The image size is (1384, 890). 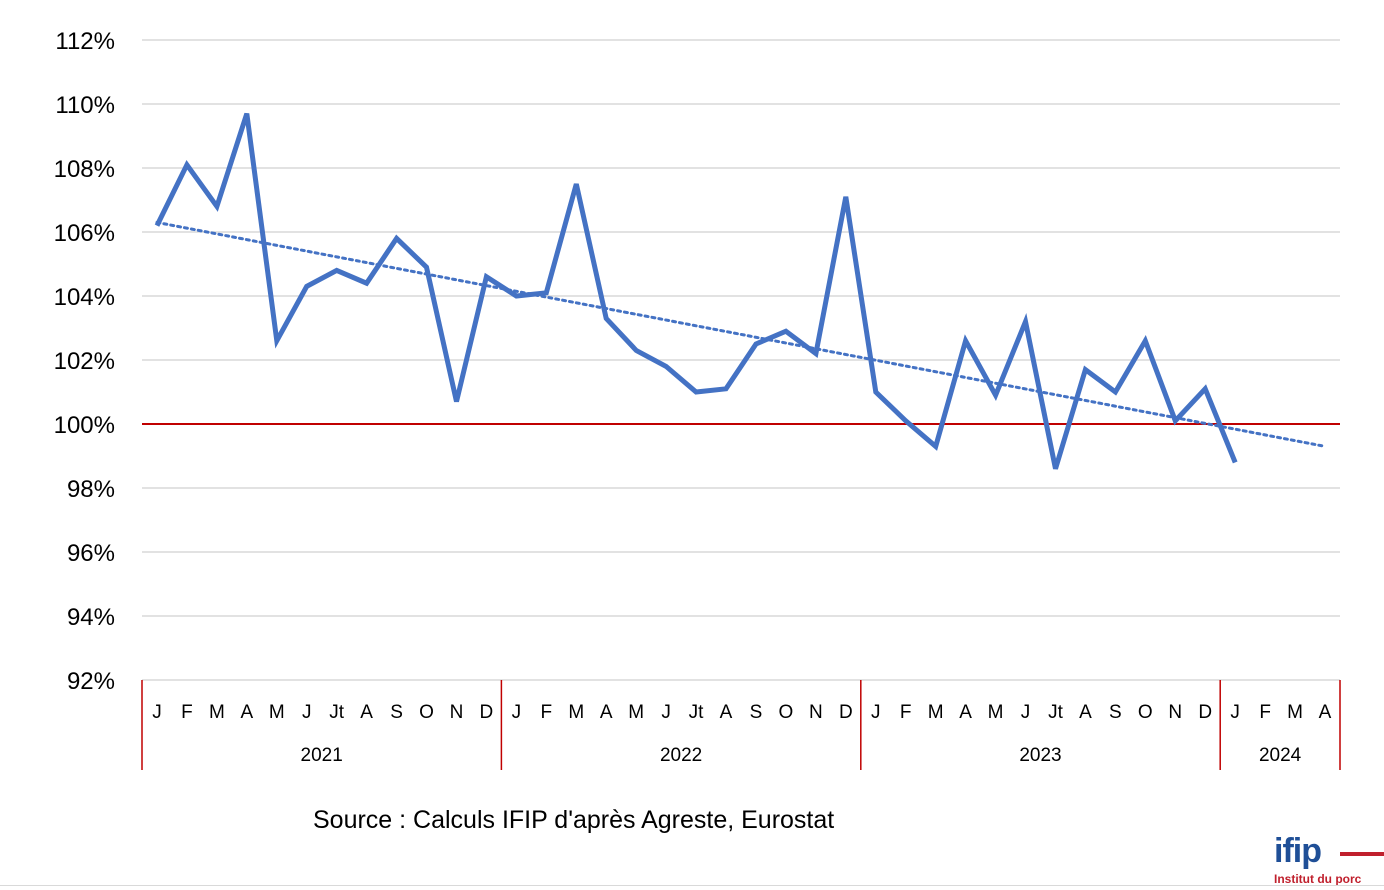 What do you see at coordinates (84, 425) in the screenshot?
I see `y-tick-label: 100%` at bounding box center [84, 425].